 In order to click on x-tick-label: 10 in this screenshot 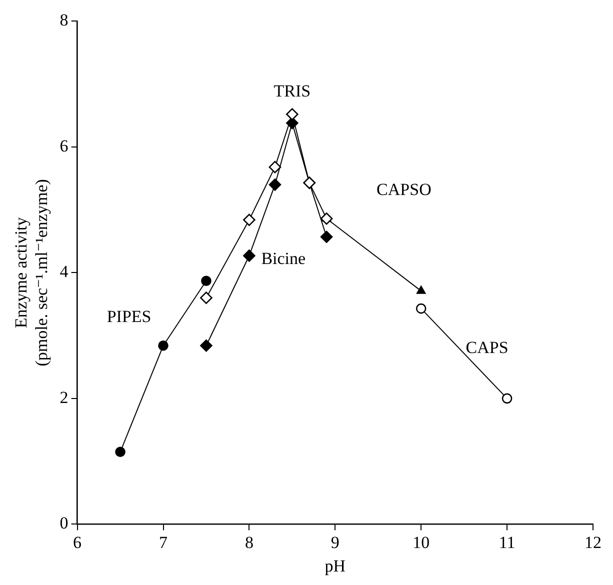, I will do `click(421, 542)`.